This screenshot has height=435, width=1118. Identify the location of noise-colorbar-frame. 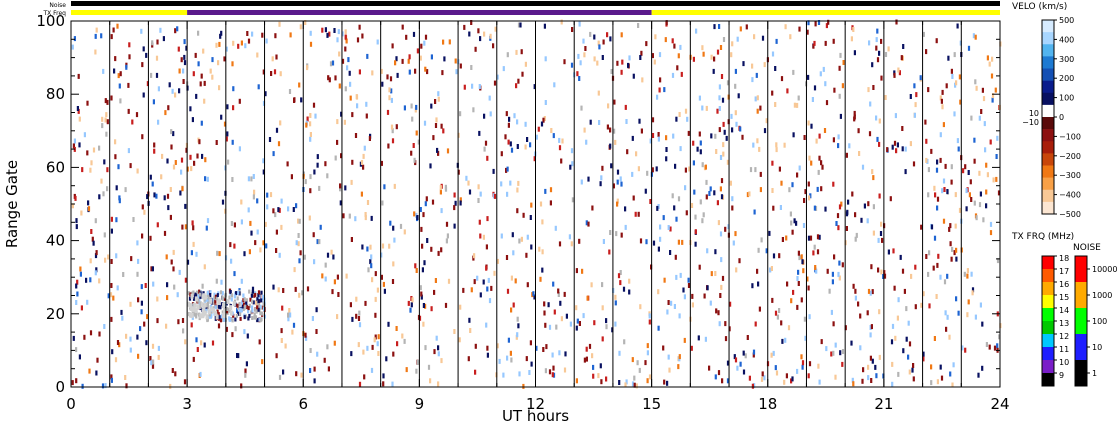
(1081, 321).